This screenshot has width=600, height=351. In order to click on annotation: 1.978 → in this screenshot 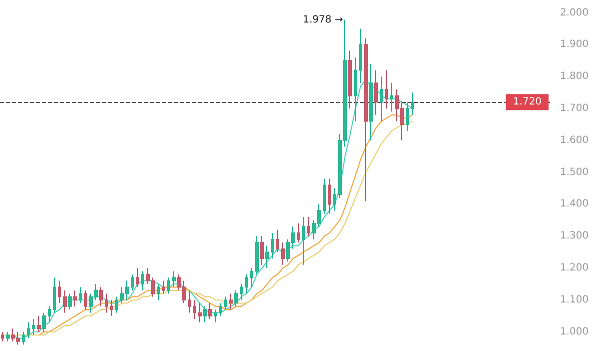, I will do `click(323, 20)`.